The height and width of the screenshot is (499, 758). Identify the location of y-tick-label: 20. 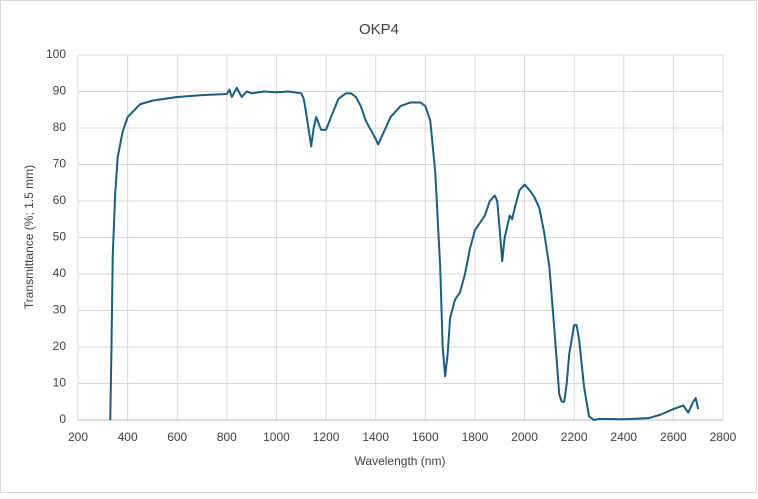
(60, 346).